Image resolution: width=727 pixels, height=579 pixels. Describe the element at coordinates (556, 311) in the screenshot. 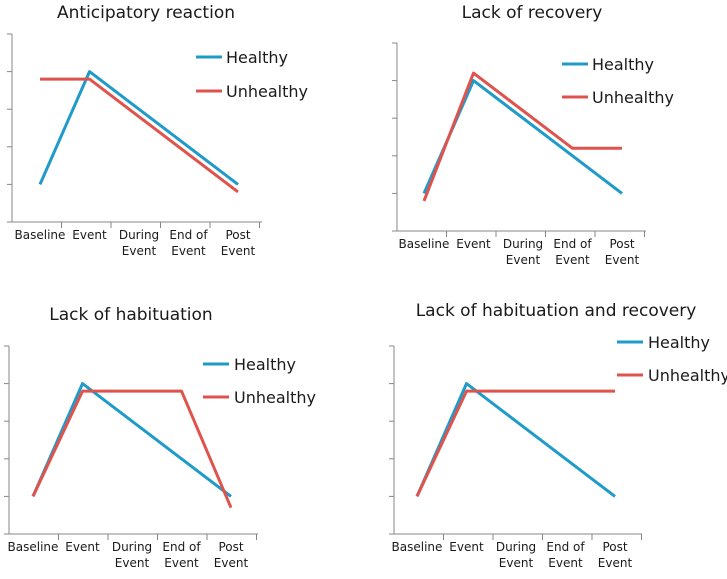

I see `chart-title: Lack of habituation and recovery` at that location.